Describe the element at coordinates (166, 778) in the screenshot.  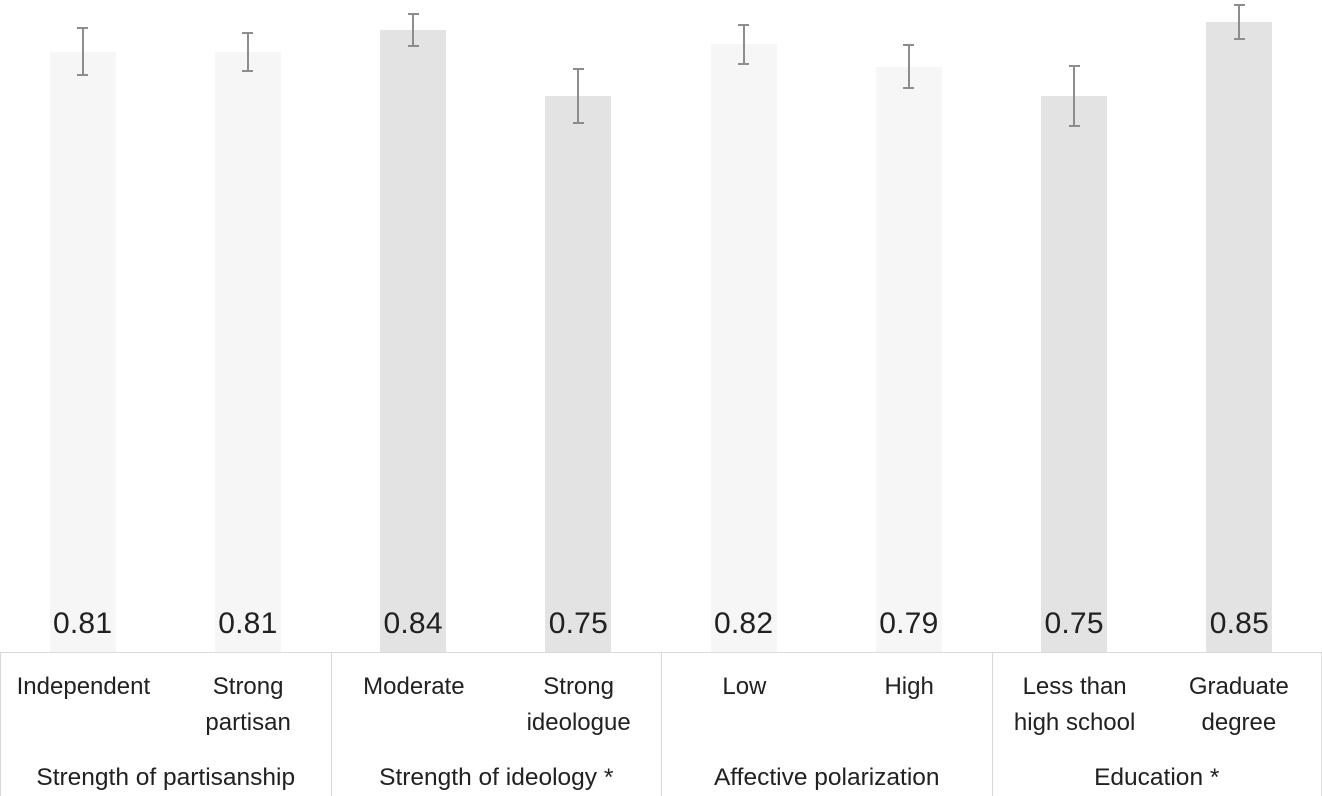
I see `group-label: Strength of partisanship` at that location.